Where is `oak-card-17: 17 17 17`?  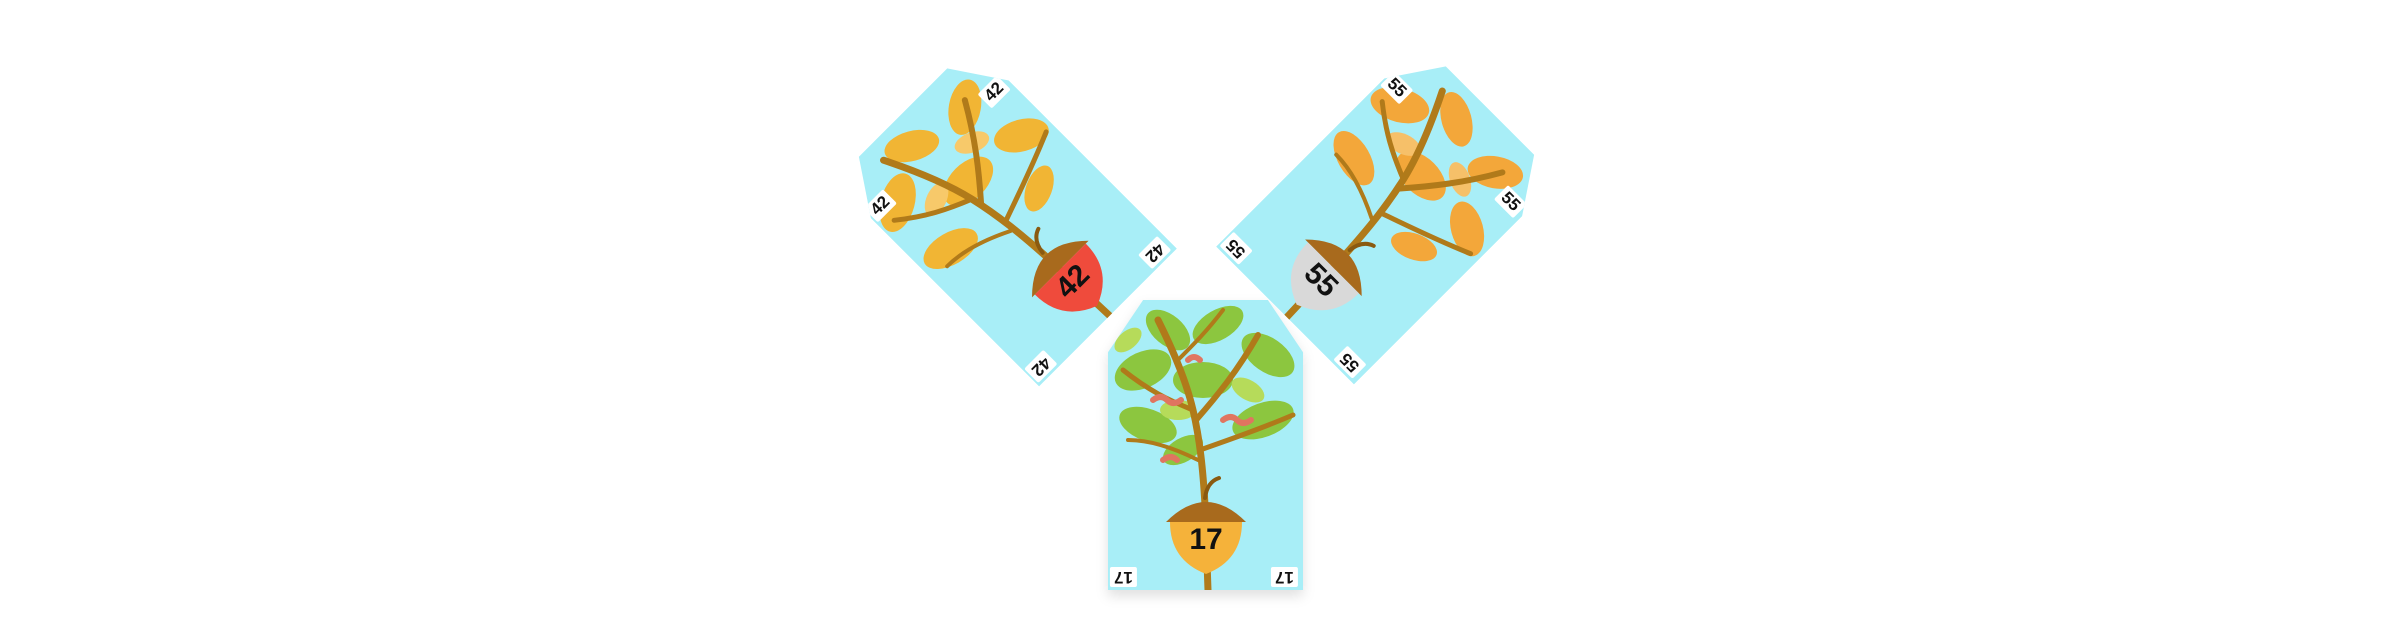 oak-card-17: 17 17 17 is located at coordinates (1205, 445).